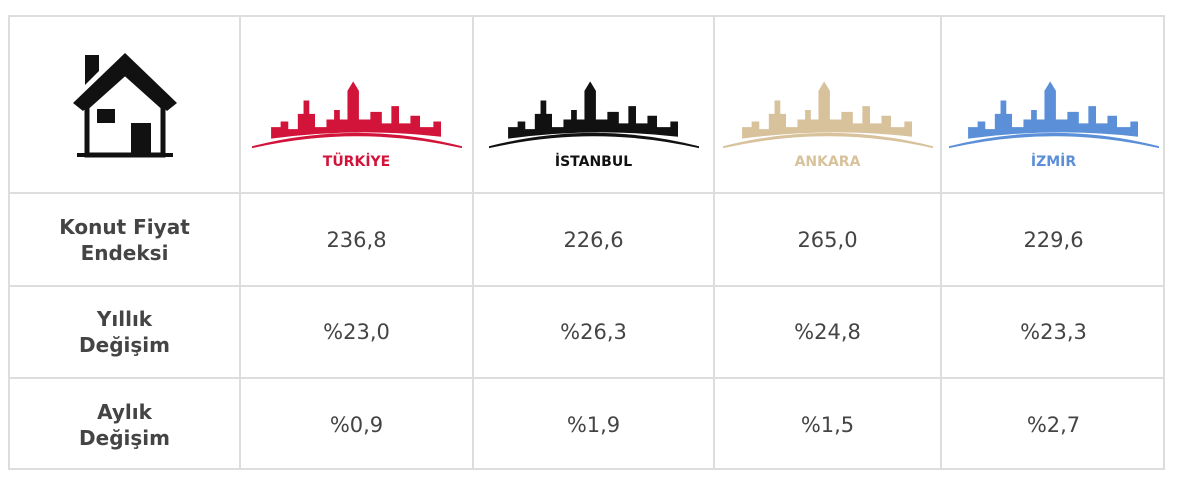 Image resolution: width=1200 pixels, height=491 pixels. I want to click on value-cell: %23,0, so click(357, 333).